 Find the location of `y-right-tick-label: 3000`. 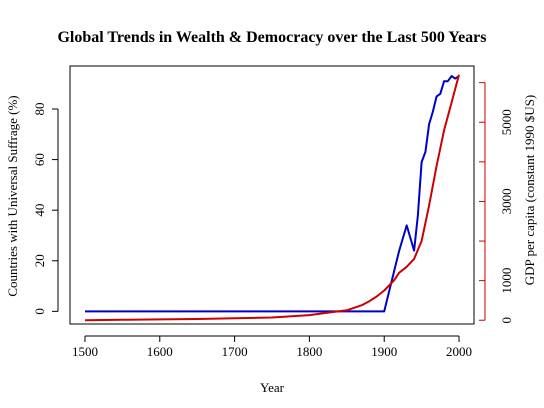

y-right-tick-label: 3000 is located at coordinates (506, 201).